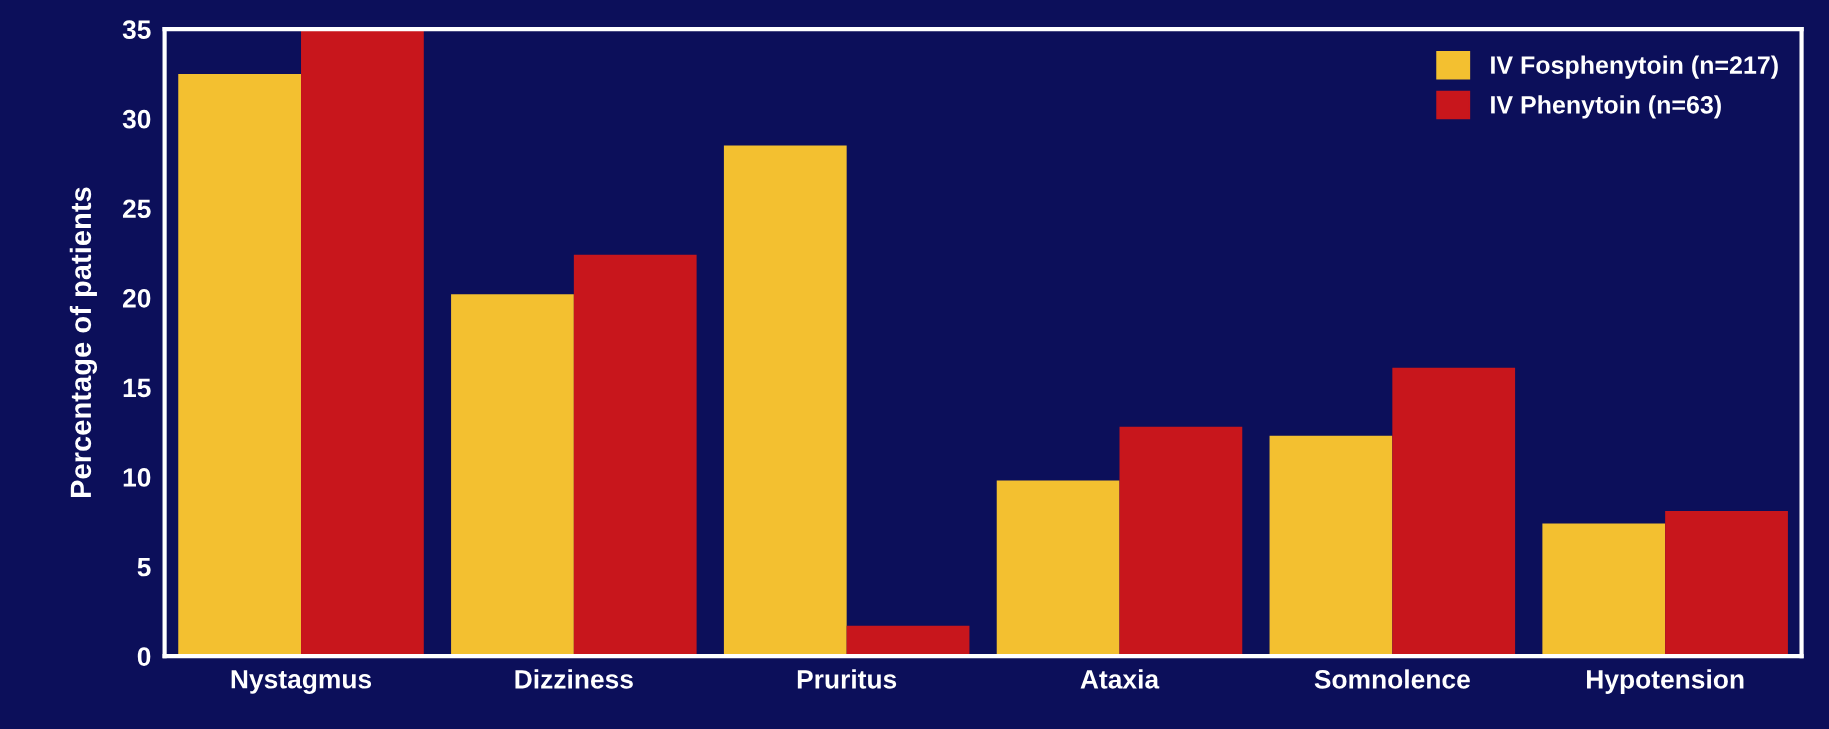 The height and width of the screenshot is (729, 1829). I want to click on y-tick-label: 0, so click(144, 656).